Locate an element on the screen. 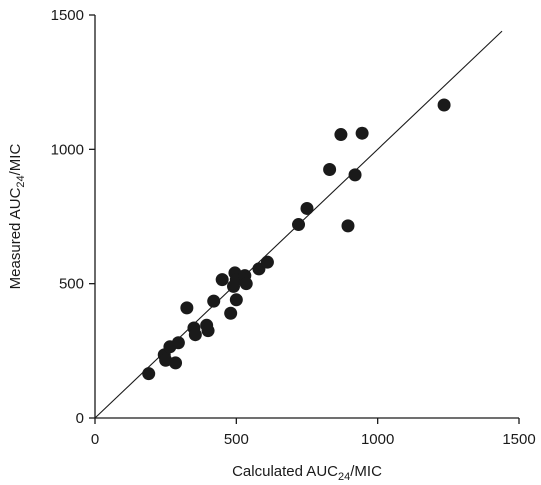  x-tick-label: 1000 is located at coordinates (377, 439).